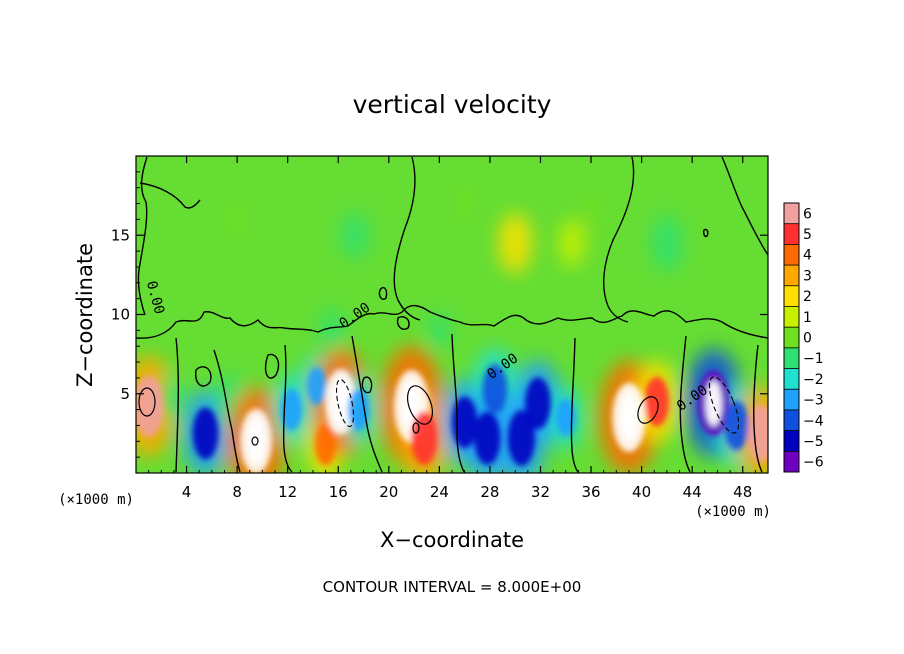  I want to click on contour-interval-note: CONTOUR INTERVAL = 8.000E+00, so click(452, 587).